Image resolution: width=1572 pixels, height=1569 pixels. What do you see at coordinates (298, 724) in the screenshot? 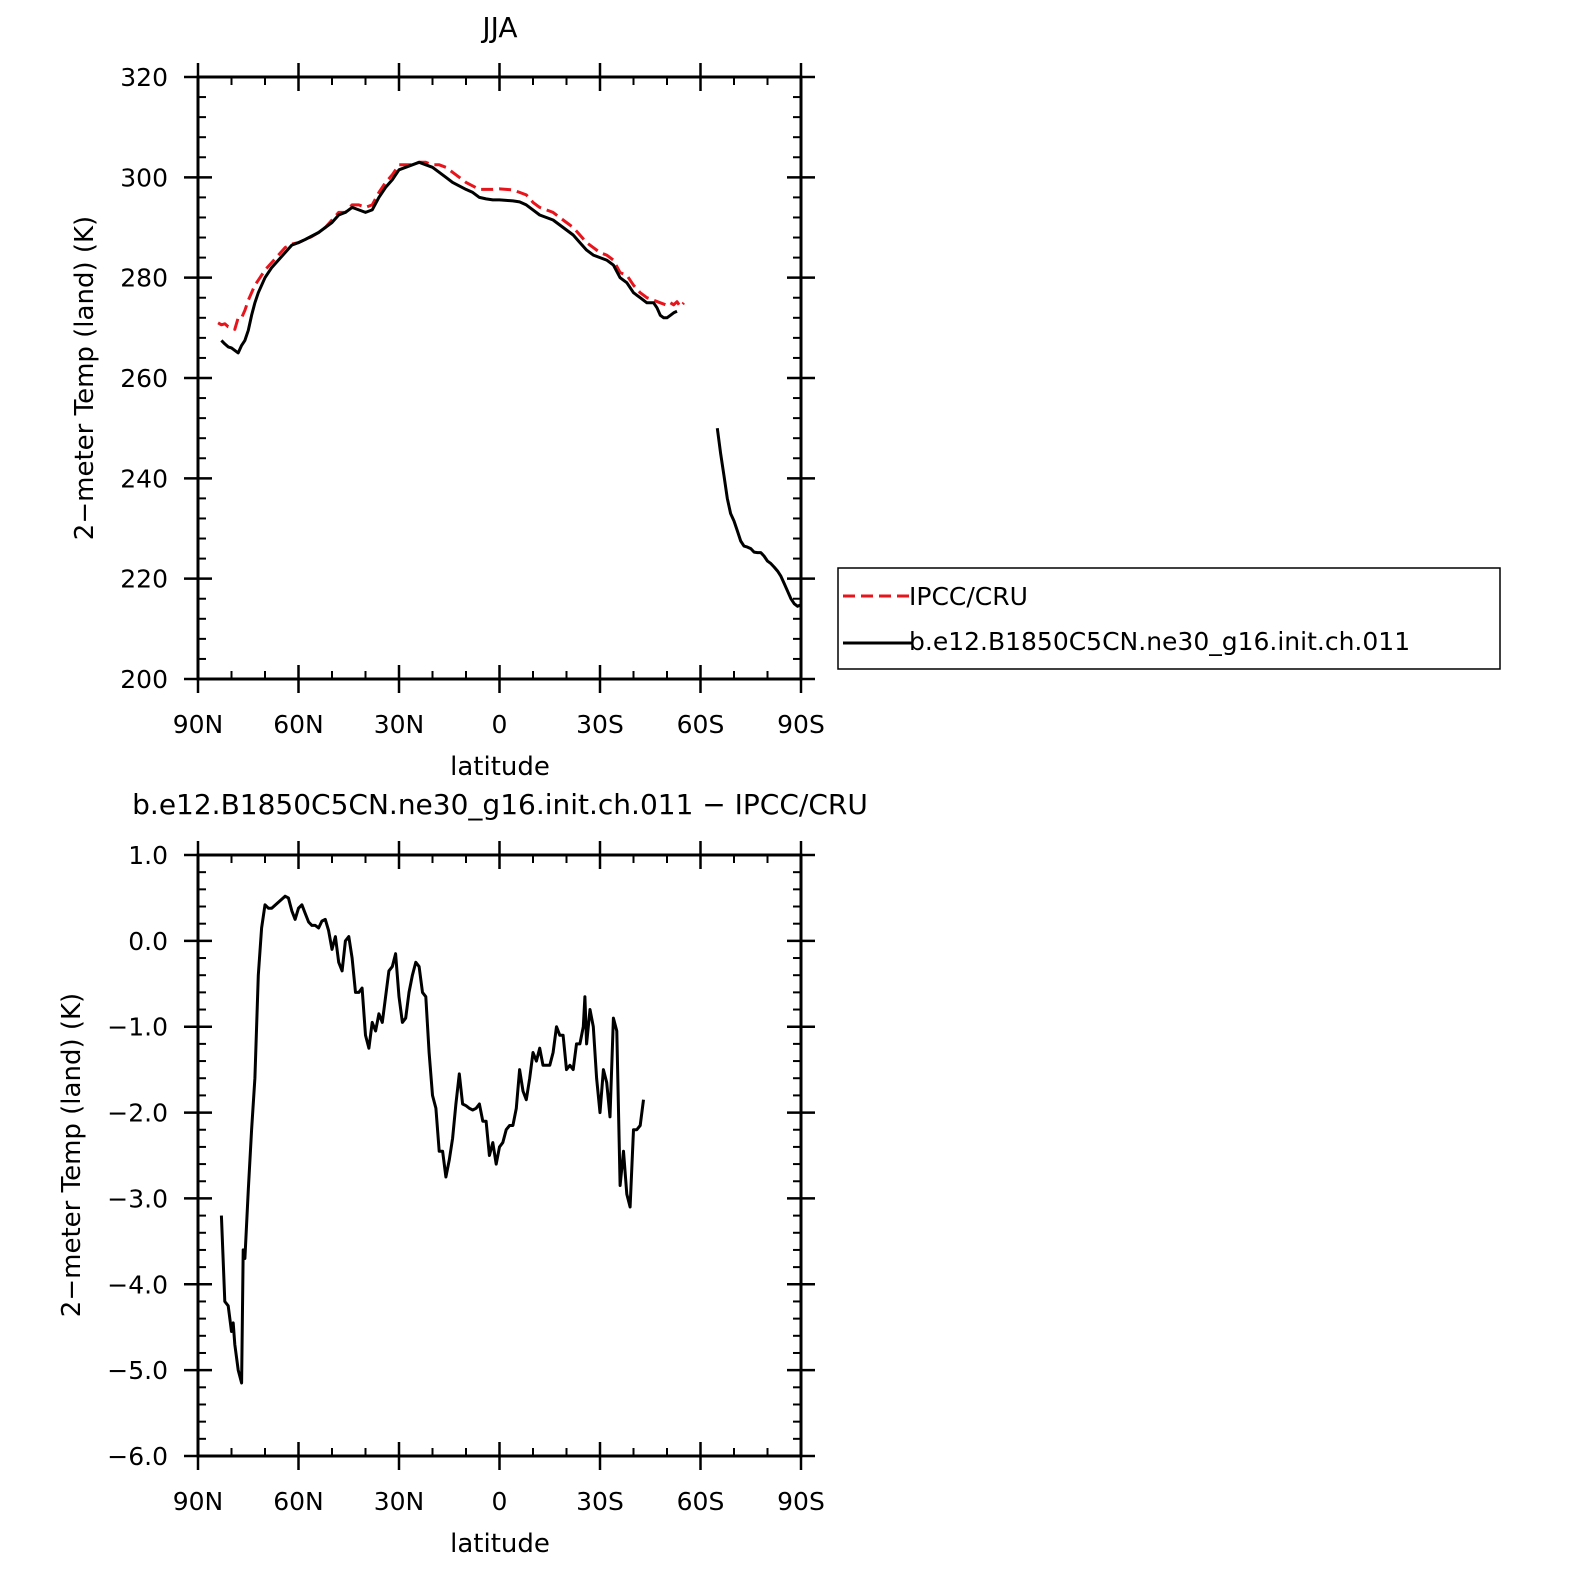
I see `top-x-tick-label: 60N` at bounding box center [298, 724].